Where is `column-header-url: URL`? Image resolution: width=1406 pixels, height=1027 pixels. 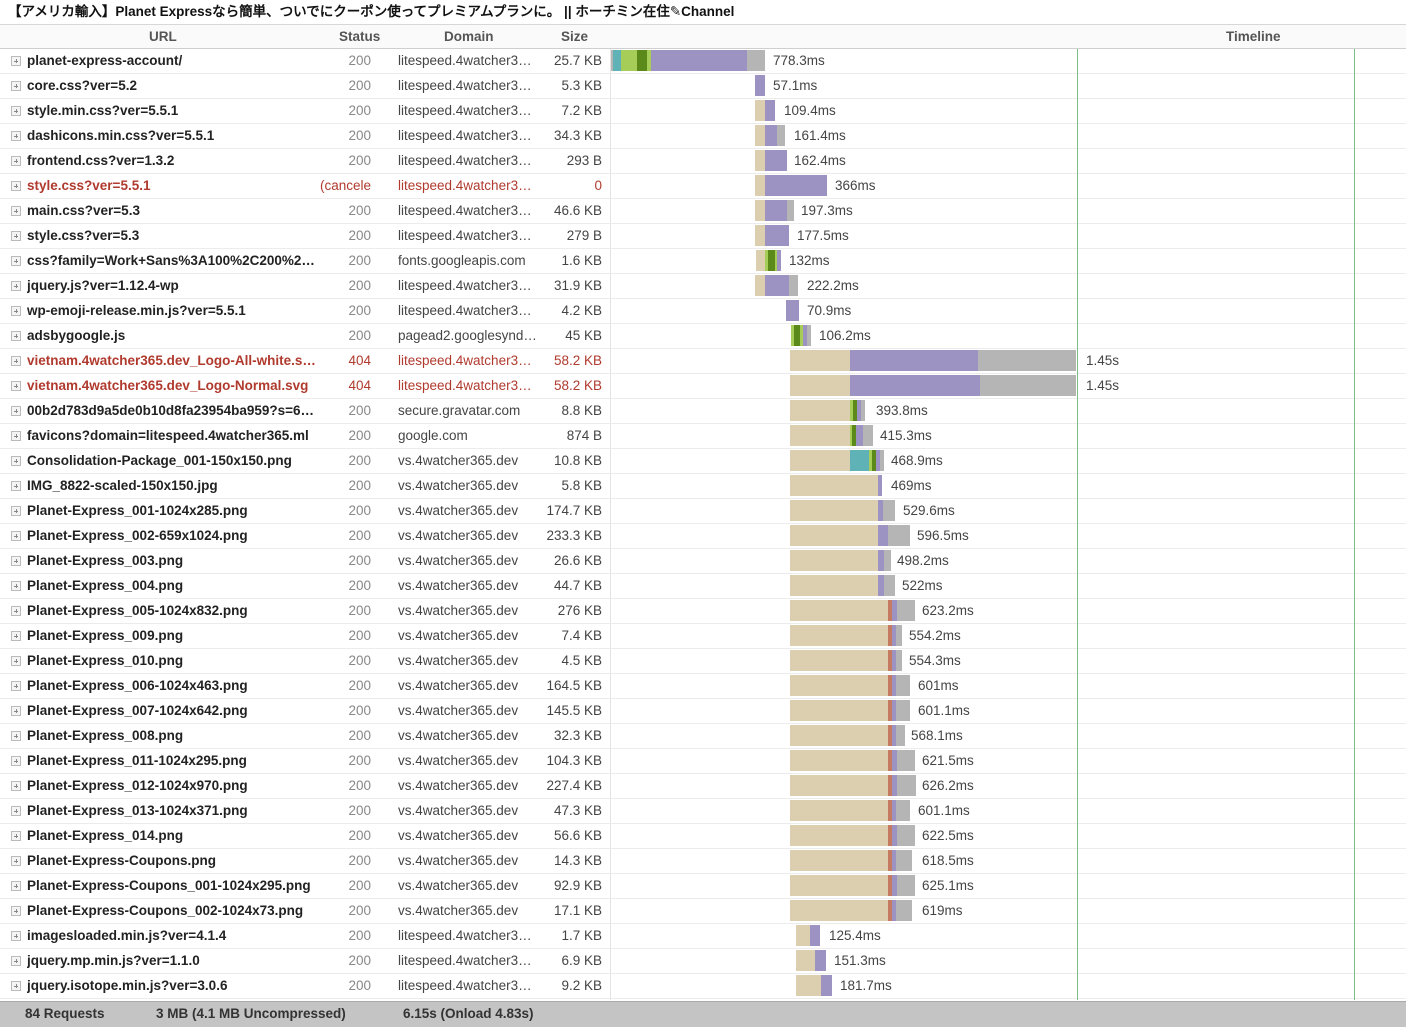 column-header-url: URL is located at coordinates (163, 36).